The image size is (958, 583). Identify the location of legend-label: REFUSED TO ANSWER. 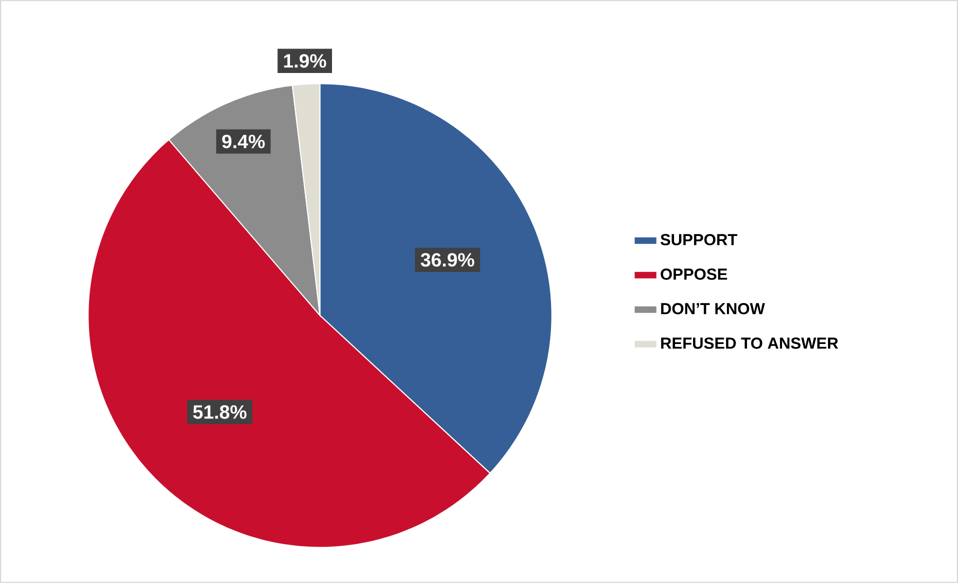
(749, 343).